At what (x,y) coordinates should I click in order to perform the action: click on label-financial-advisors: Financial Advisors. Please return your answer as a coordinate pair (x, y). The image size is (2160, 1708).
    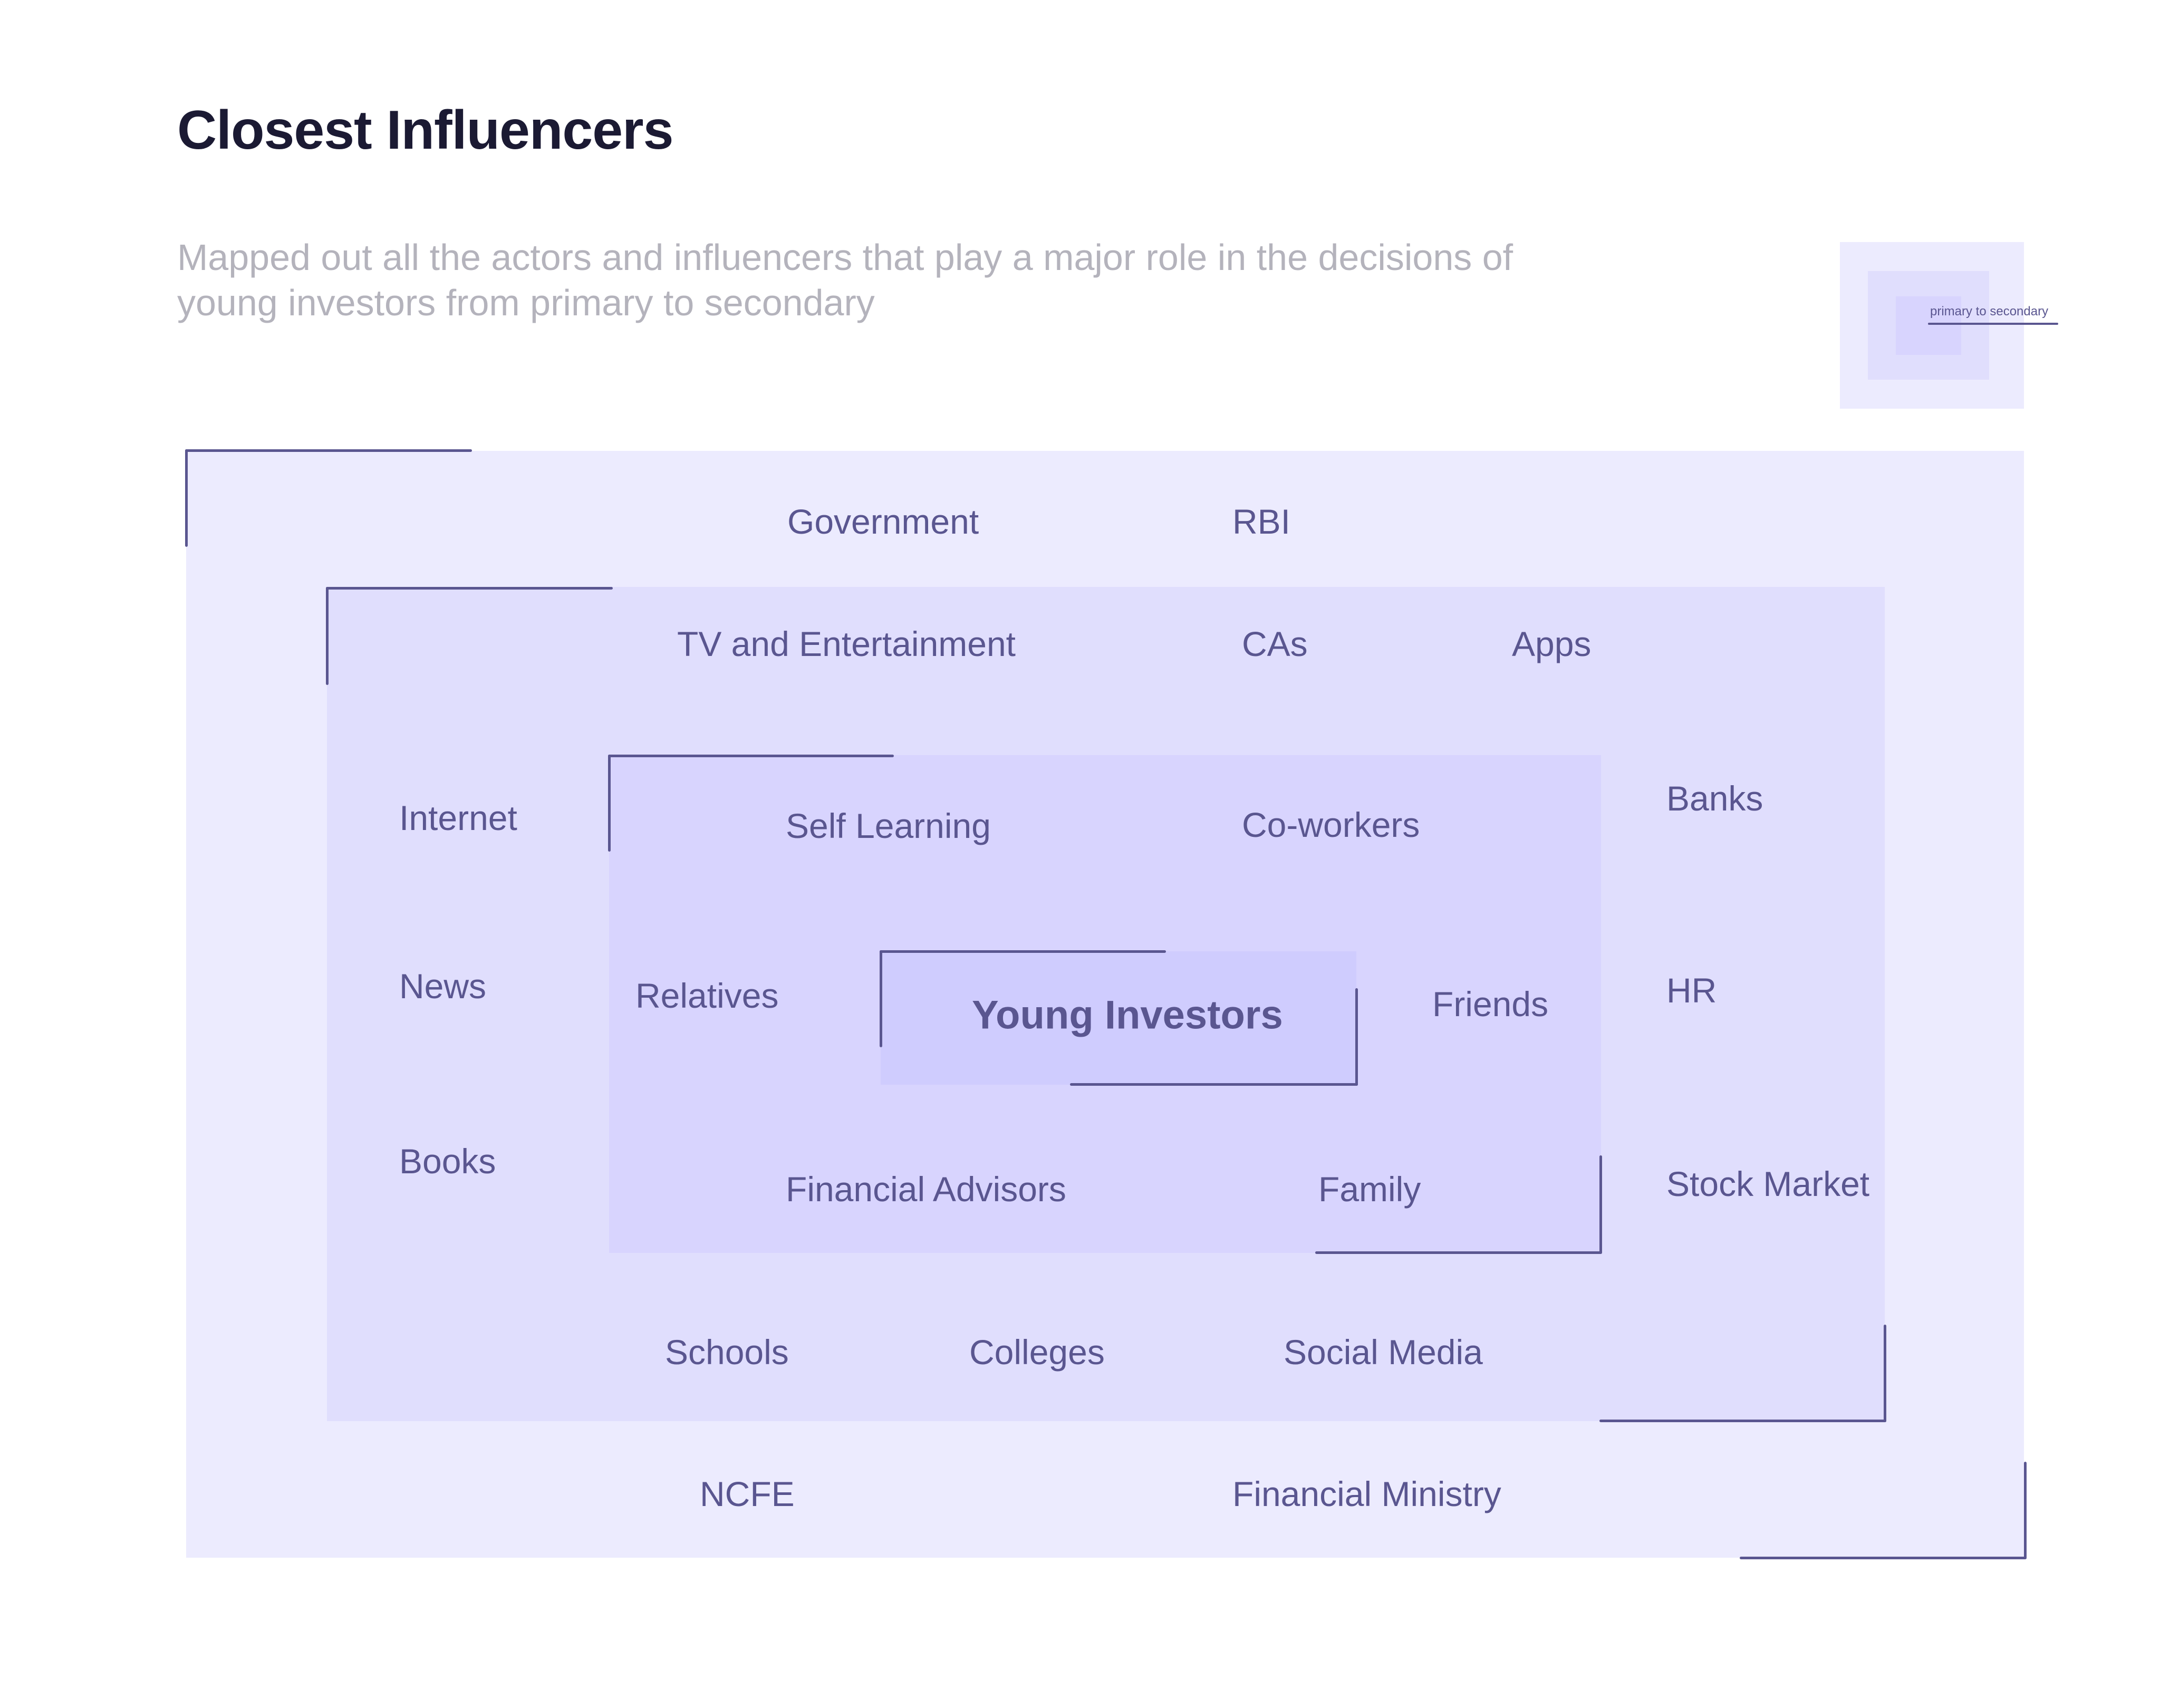
    Looking at the image, I should click on (926, 1190).